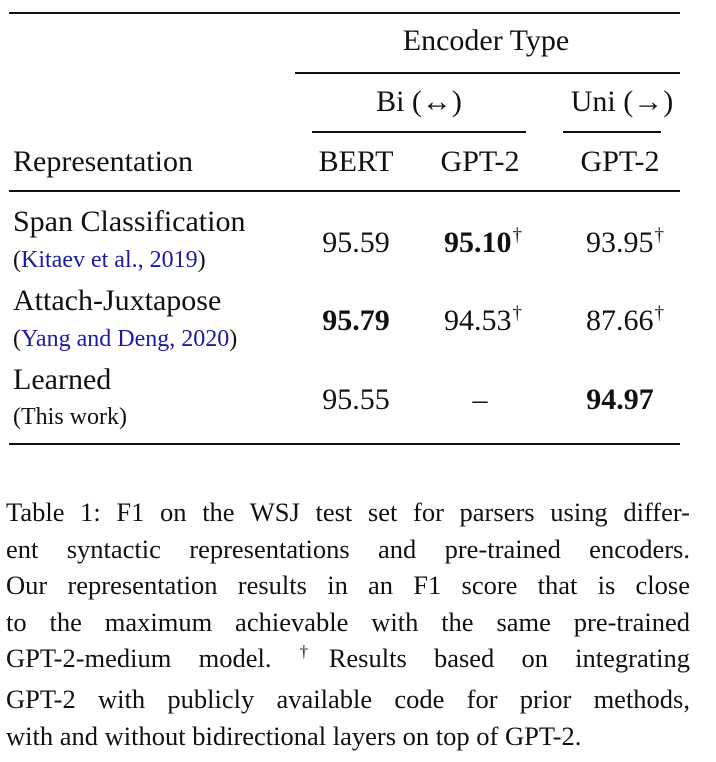 The width and height of the screenshot is (716, 762). I want to click on cell-learned-bert: 95.55, so click(356, 399).